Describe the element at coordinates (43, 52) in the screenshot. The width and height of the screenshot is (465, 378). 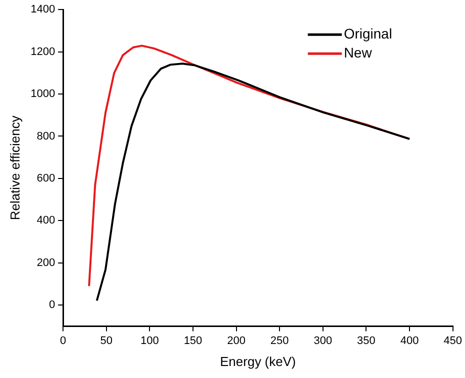
I see `y-tick-label: 1200` at that location.